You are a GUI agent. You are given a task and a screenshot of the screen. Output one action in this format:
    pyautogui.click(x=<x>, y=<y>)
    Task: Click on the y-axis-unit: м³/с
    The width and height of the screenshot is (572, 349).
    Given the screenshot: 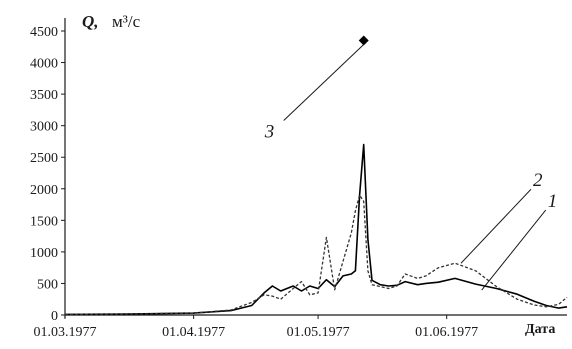 What is the action you would take?
    pyautogui.click(x=126, y=21)
    